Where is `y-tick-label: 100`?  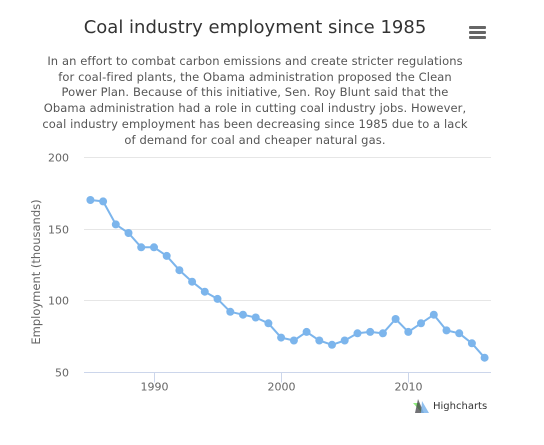
y-tick-label: 100 is located at coordinates (58, 301).